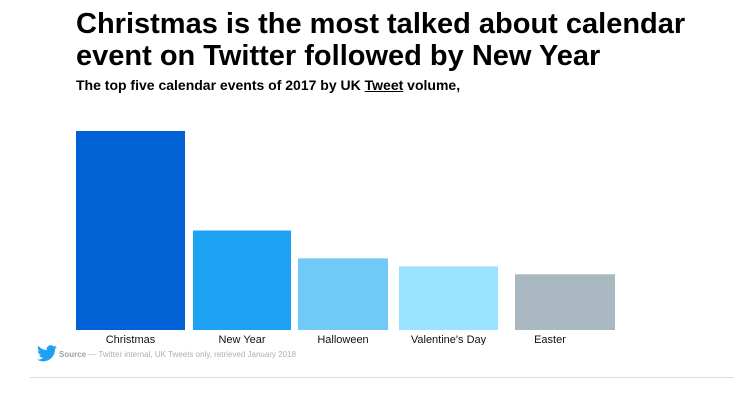 Image resolution: width=748 pixels, height=400 pixels. What do you see at coordinates (550, 339) in the screenshot?
I see `category-label: Easter` at bounding box center [550, 339].